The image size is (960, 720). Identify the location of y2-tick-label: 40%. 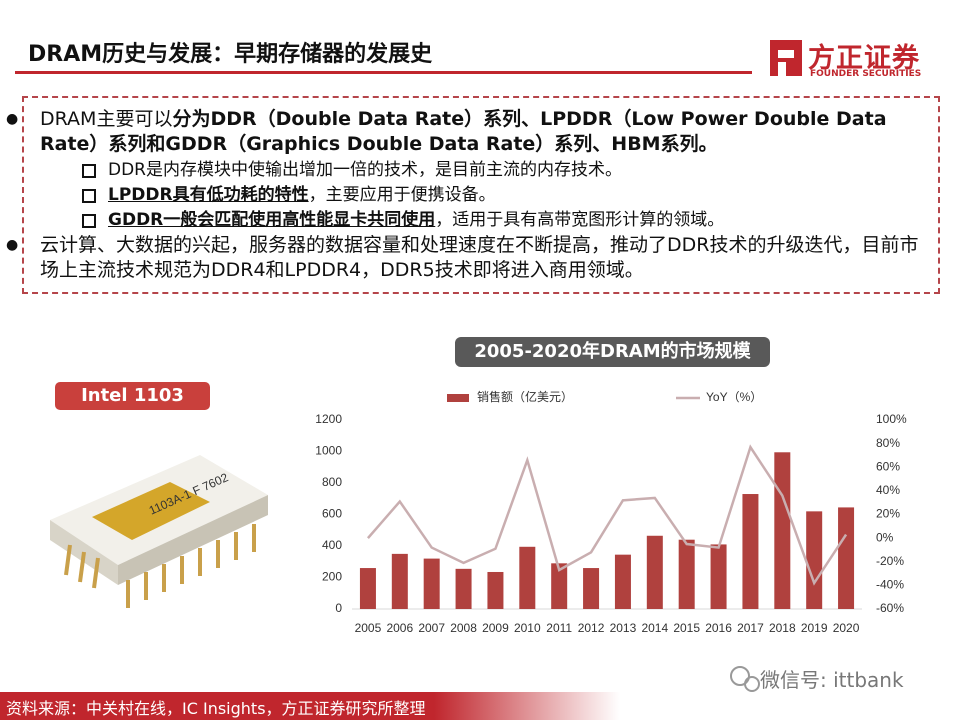
(888, 490).